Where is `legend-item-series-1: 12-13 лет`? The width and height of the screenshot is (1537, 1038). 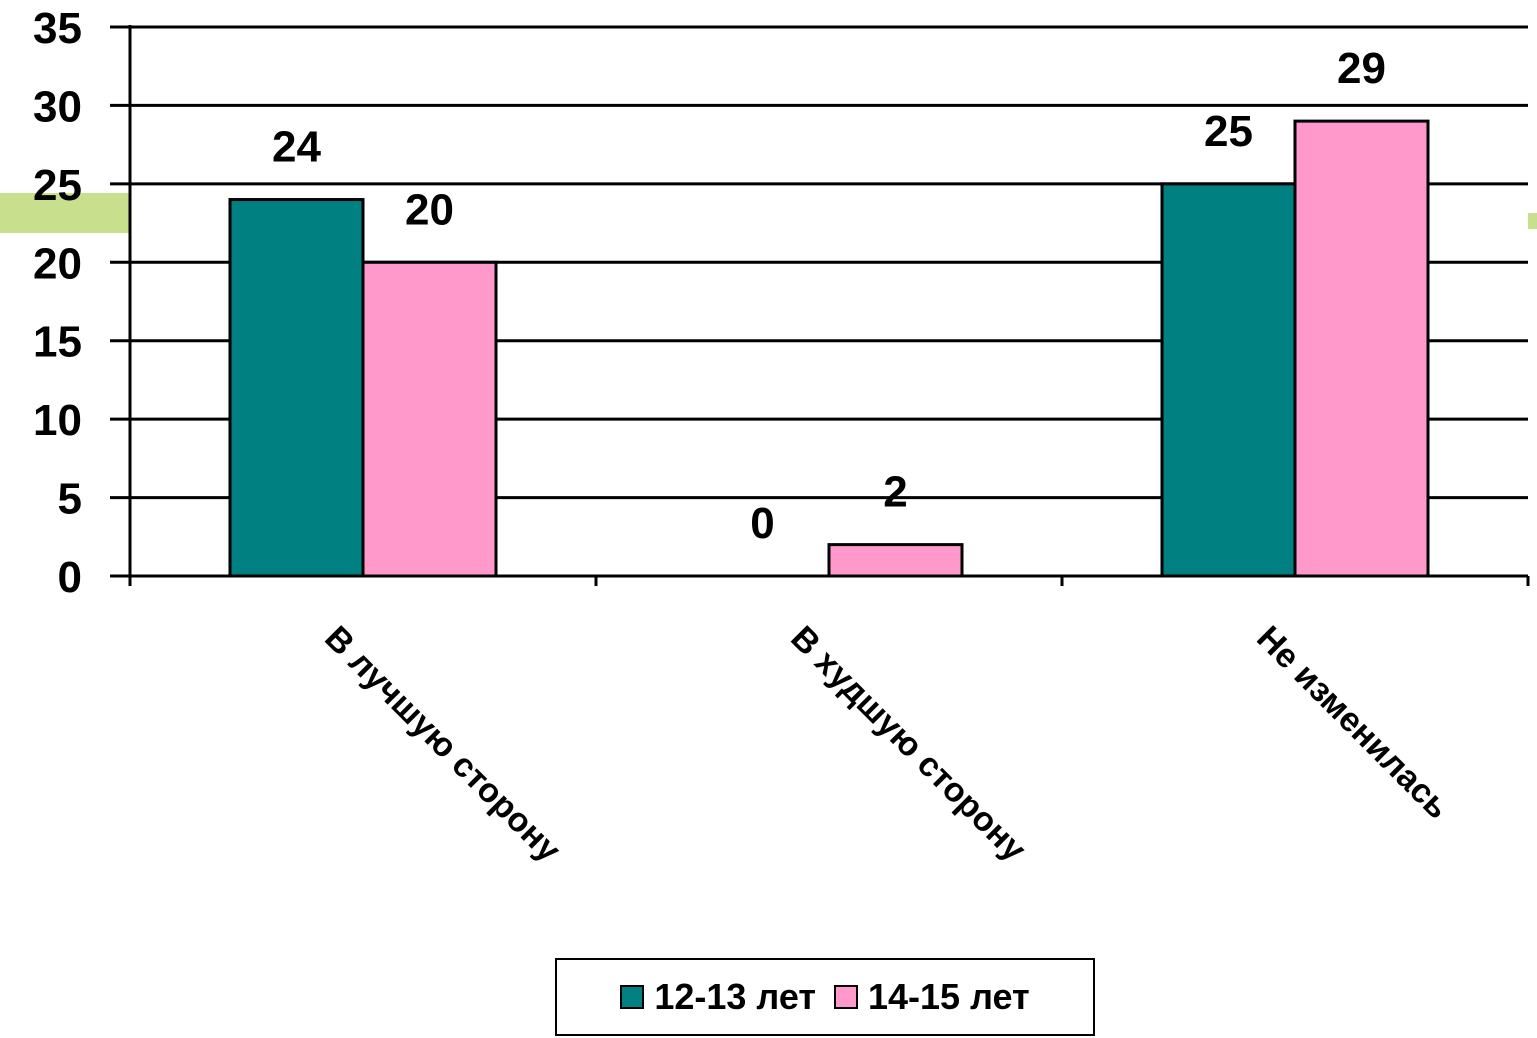 legend-item-series-1: 12-13 лет is located at coordinates (718, 997).